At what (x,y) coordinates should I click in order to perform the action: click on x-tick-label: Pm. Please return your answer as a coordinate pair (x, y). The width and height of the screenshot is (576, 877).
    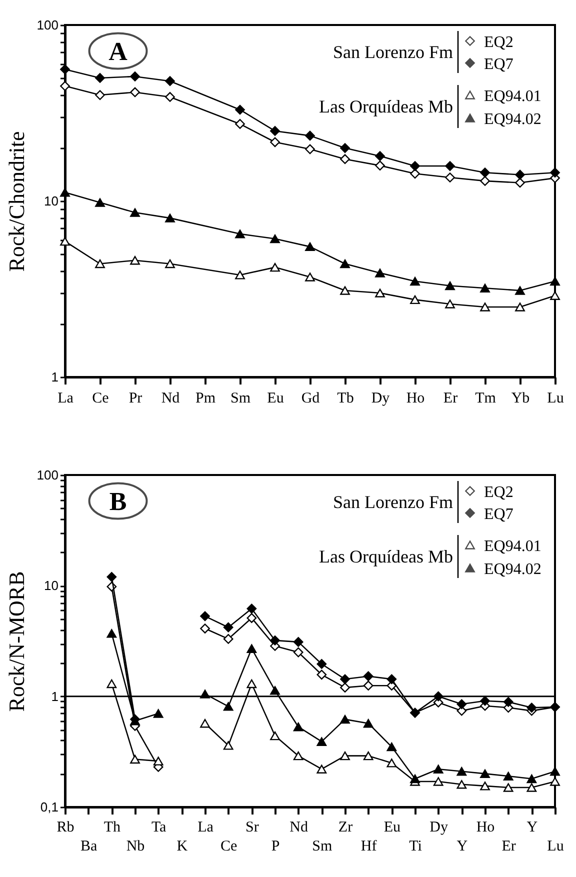
    Looking at the image, I should click on (205, 398).